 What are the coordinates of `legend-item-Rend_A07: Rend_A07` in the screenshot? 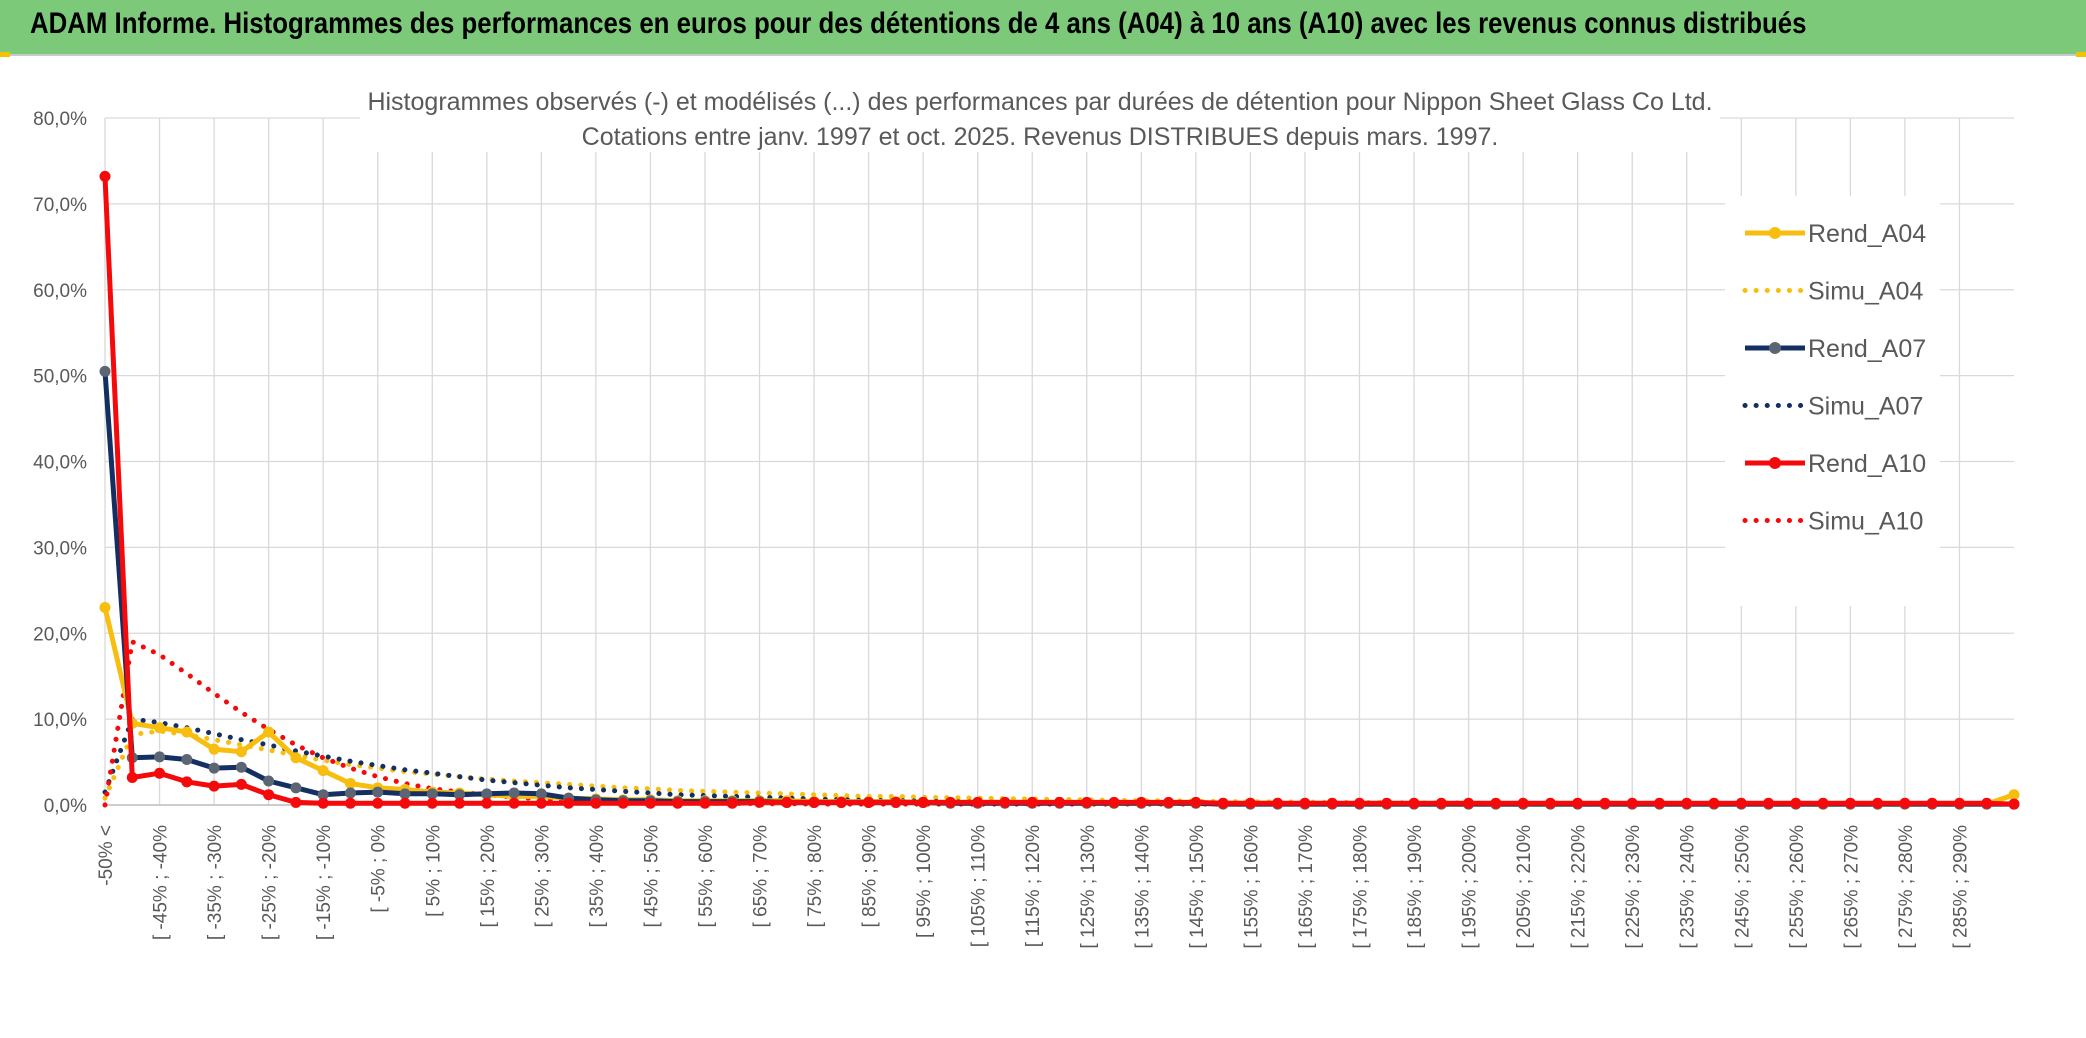 It's located at (1835, 349).